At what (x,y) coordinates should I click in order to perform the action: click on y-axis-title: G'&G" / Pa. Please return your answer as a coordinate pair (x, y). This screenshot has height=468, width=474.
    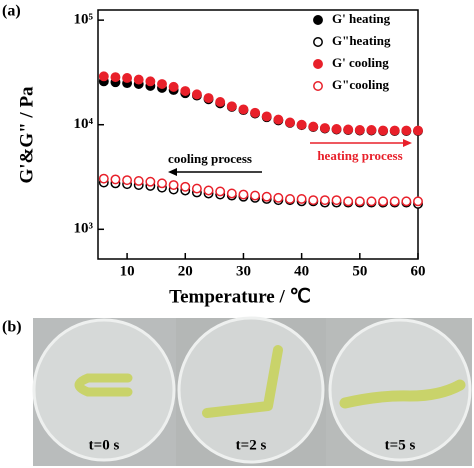
    Looking at the image, I should click on (26, 135).